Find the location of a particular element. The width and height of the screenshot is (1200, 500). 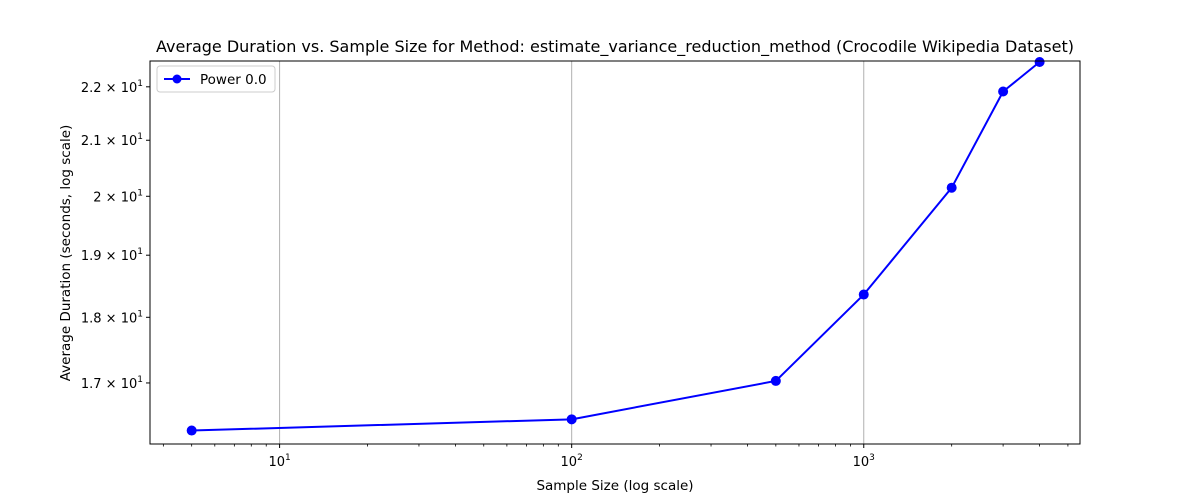

x-tick-label: 10³ is located at coordinates (864, 461).